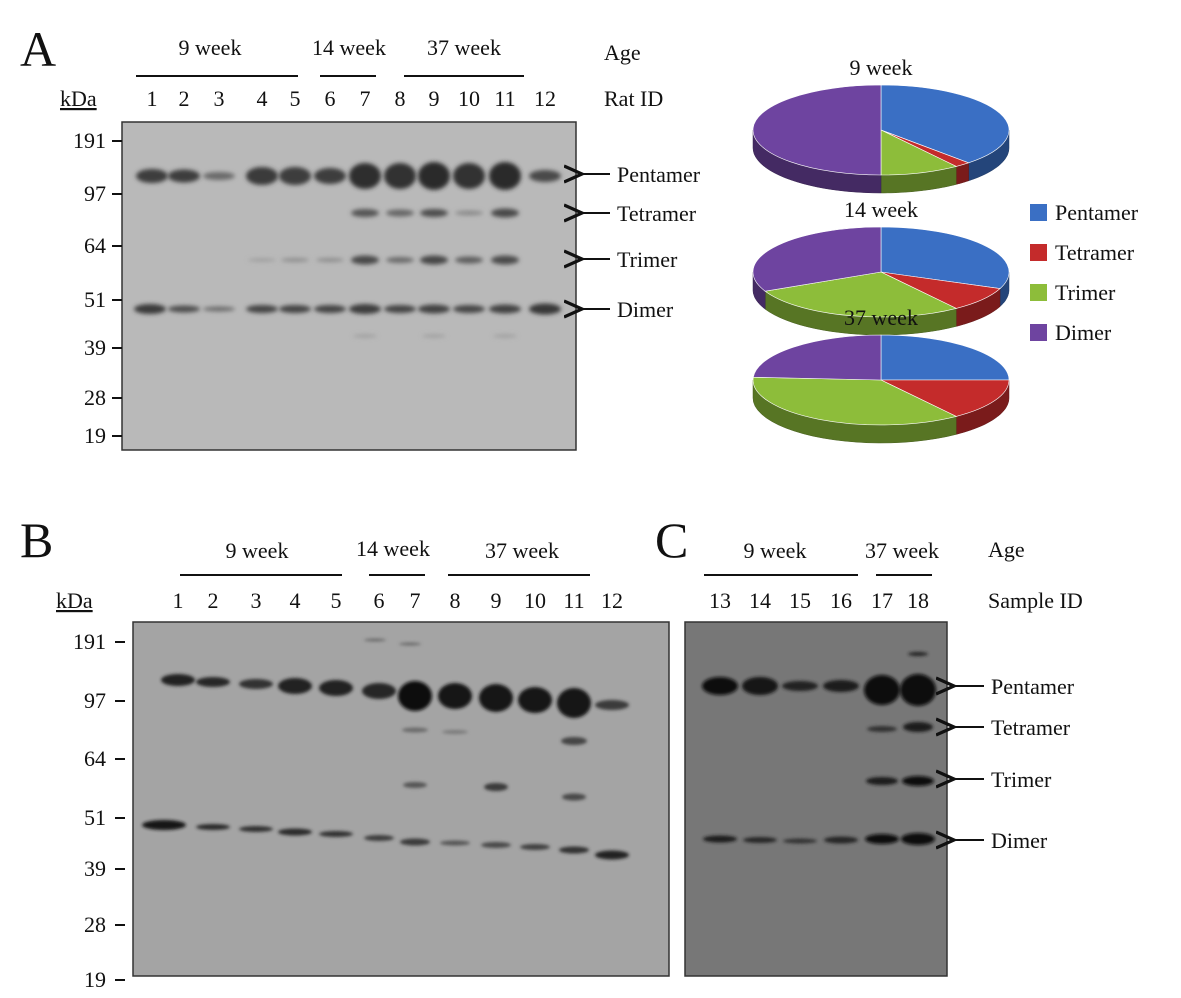  I want to click on molecular-weight-markers: 191 97 64 51 39 28 19, so click(97, 288).